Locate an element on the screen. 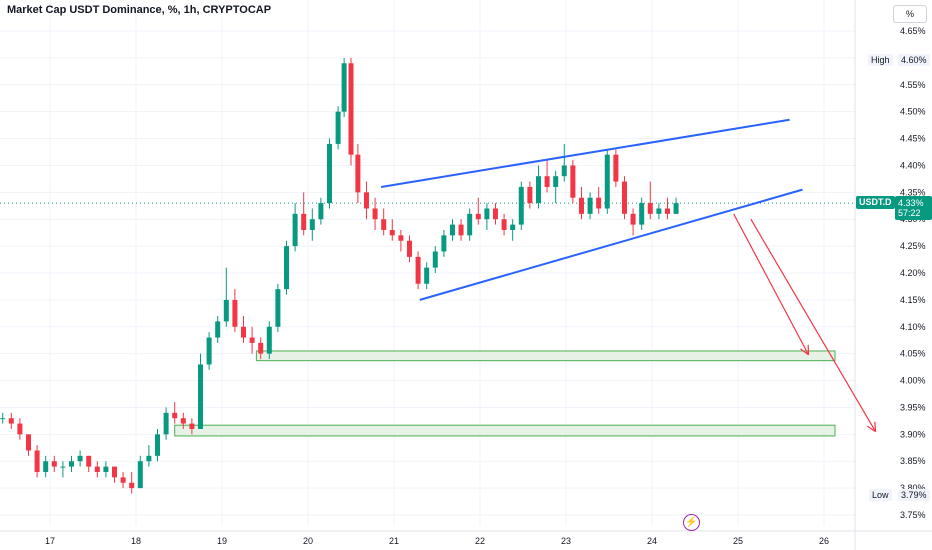 The width and height of the screenshot is (932, 550). low-value: 3.79% is located at coordinates (914, 495).